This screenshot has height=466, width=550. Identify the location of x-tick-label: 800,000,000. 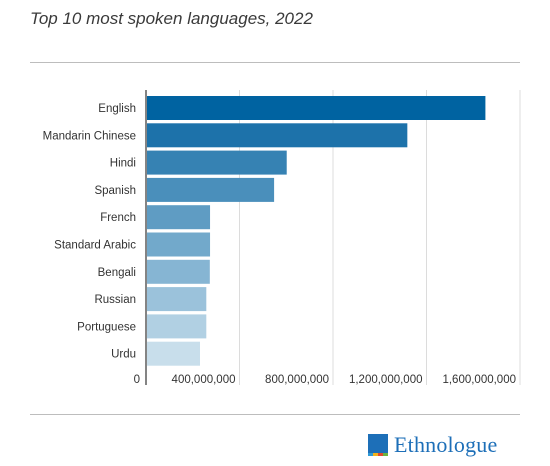
(297, 380).